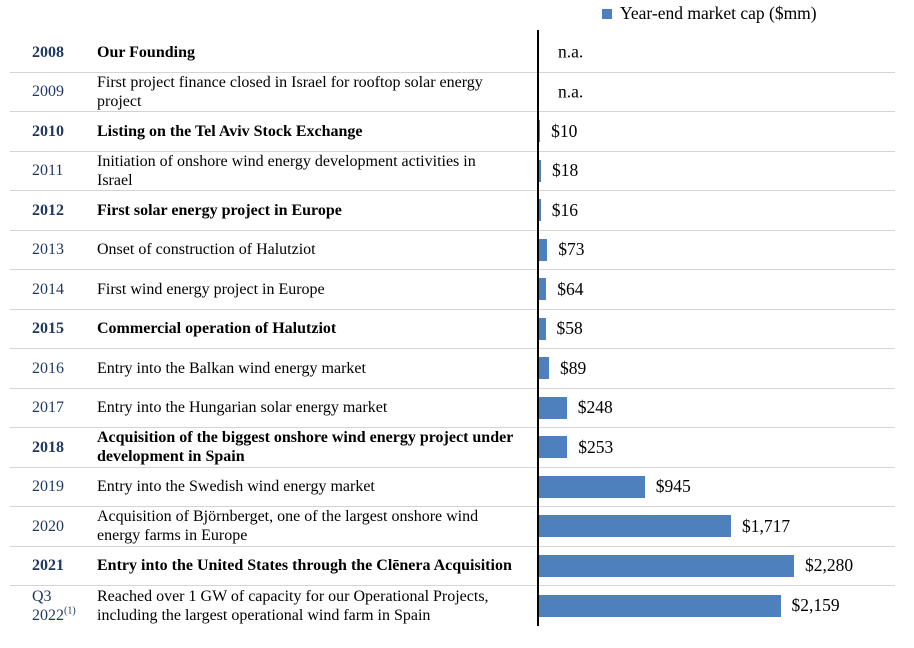  What do you see at coordinates (211, 289) in the screenshot?
I see `milestone-text: First wind energy project in Europe` at bounding box center [211, 289].